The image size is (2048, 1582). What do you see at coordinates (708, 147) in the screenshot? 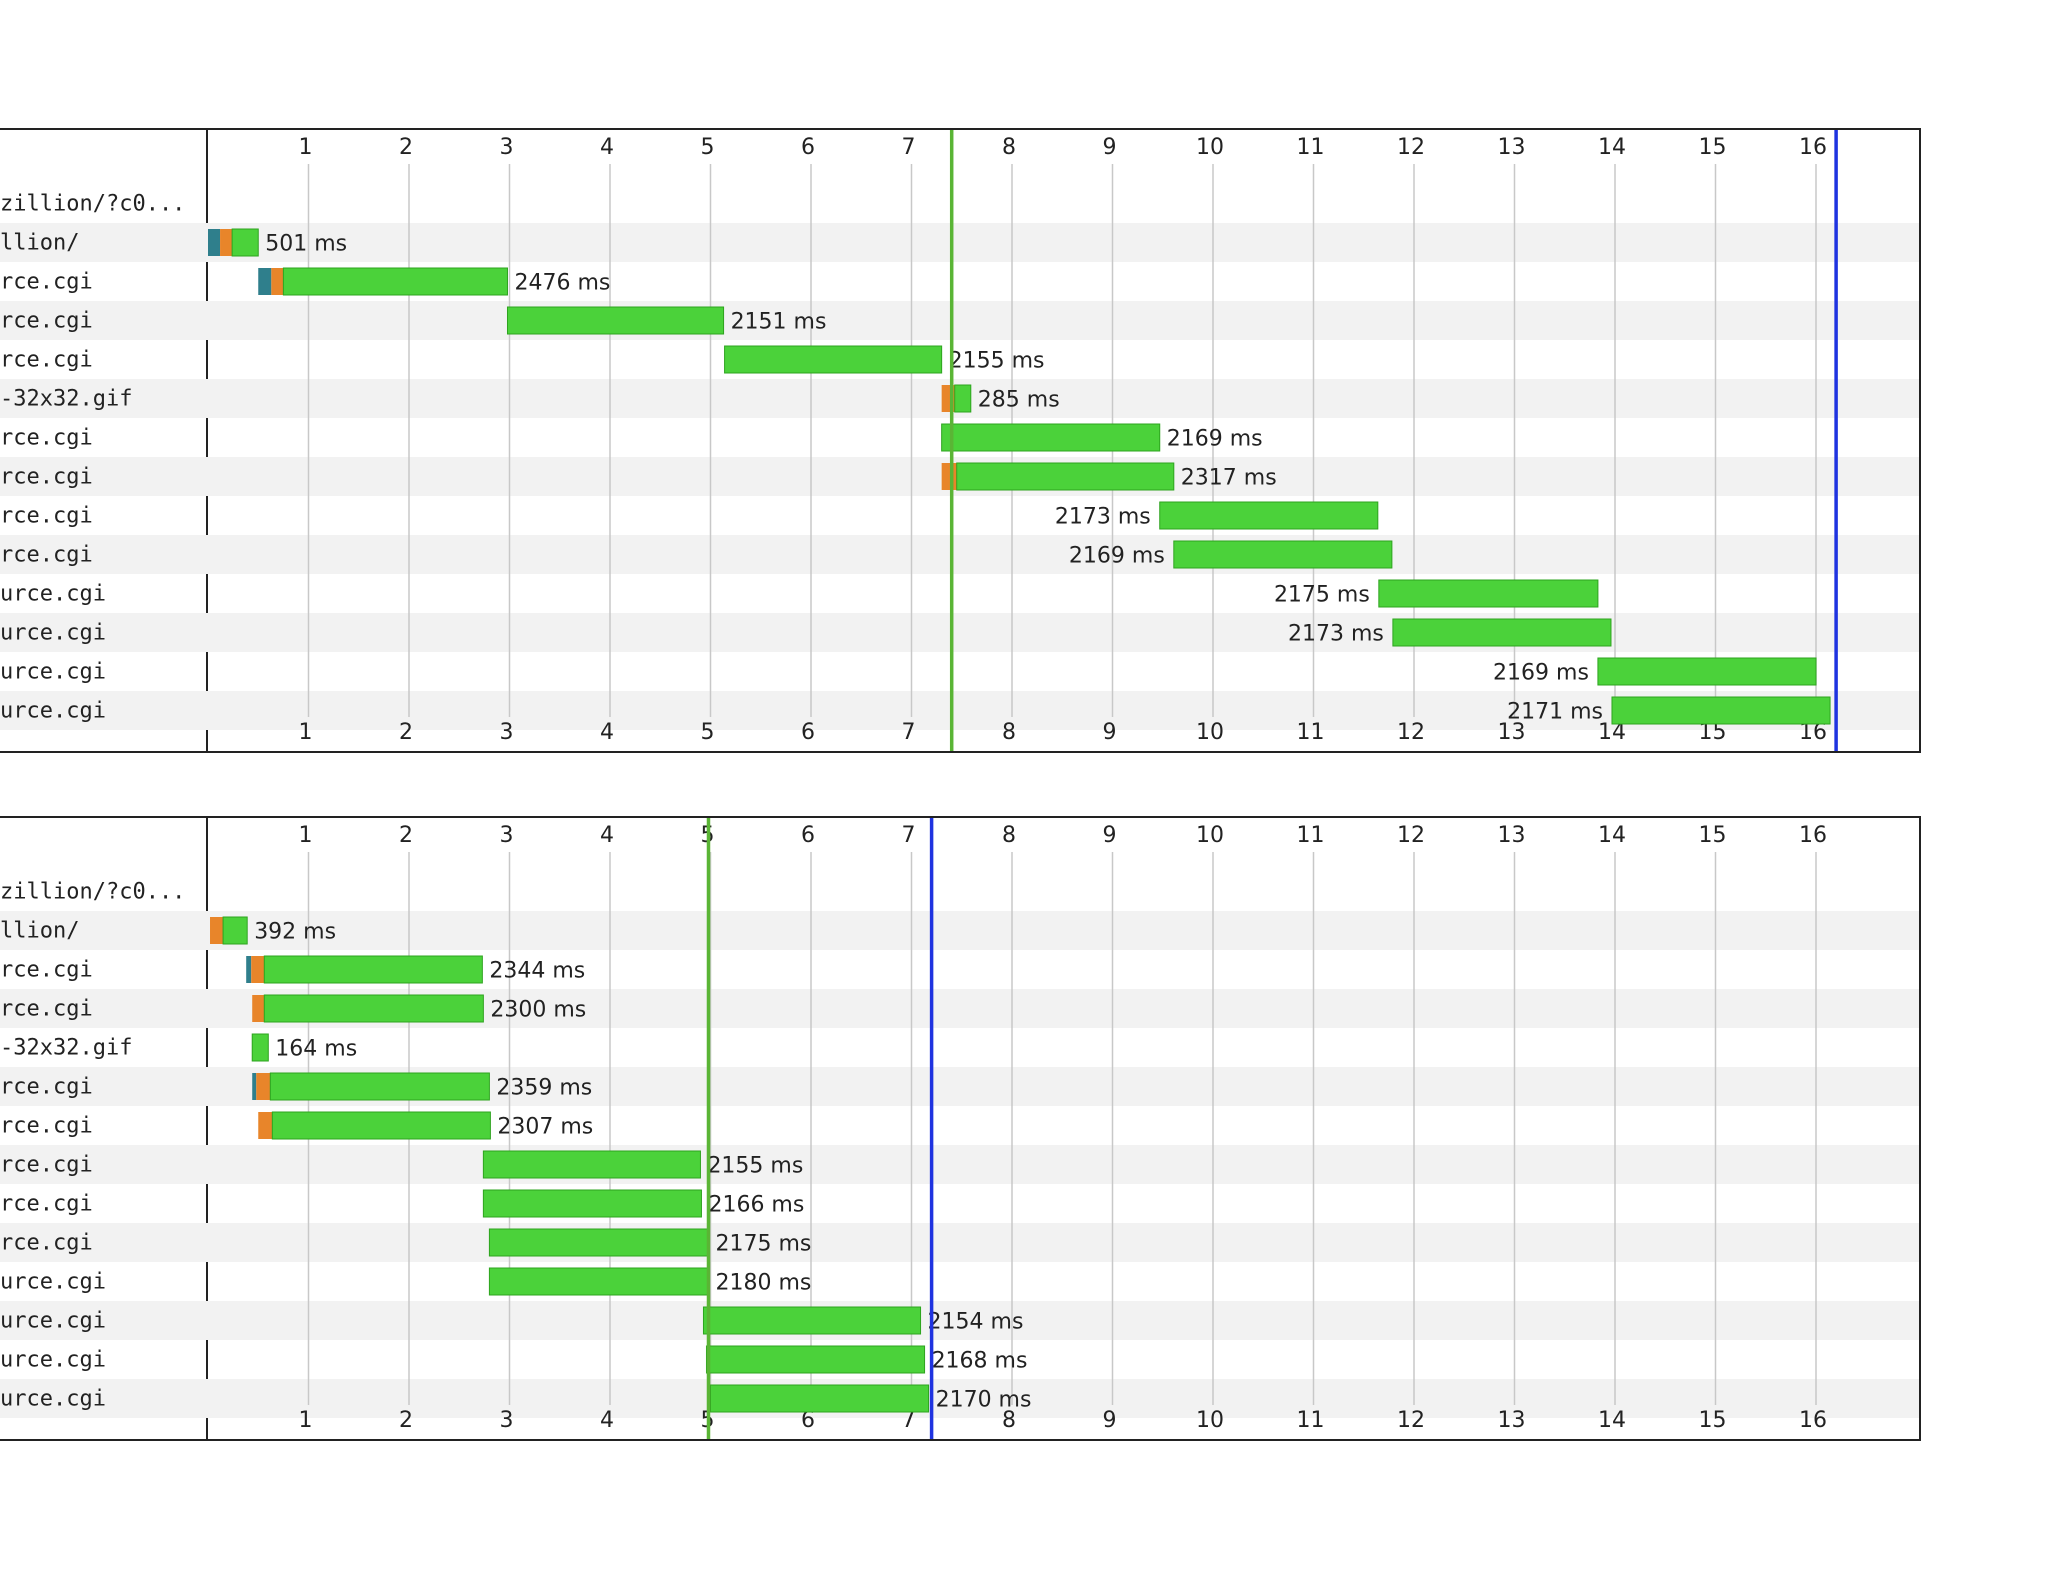
I see `x-tick-label-top: 5` at bounding box center [708, 147].